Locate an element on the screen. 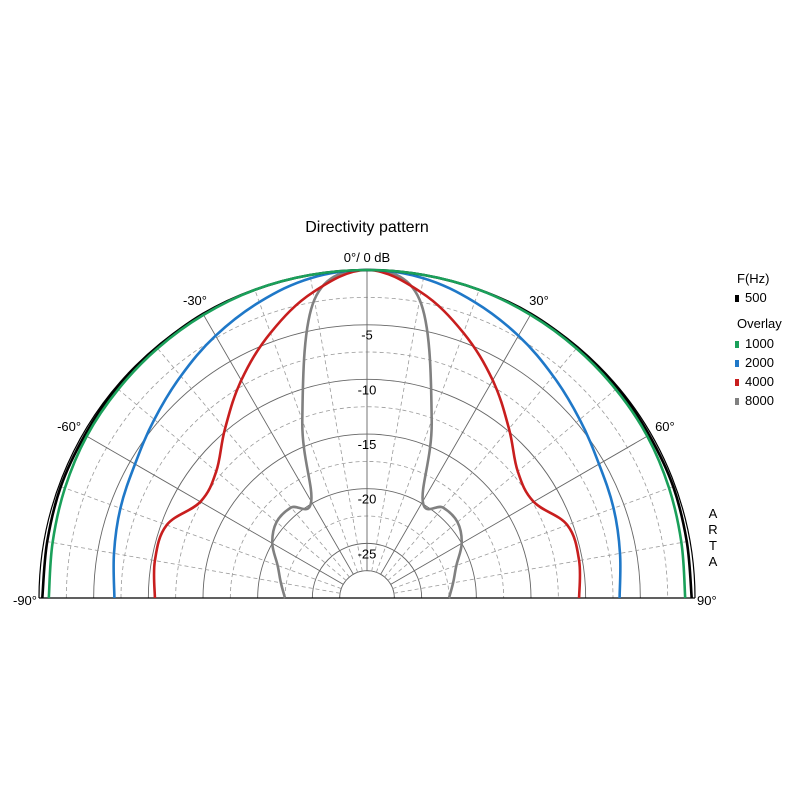 This screenshot has height=800, width=800. angle-tick-label: -30° is located at coordinates (195, 300).